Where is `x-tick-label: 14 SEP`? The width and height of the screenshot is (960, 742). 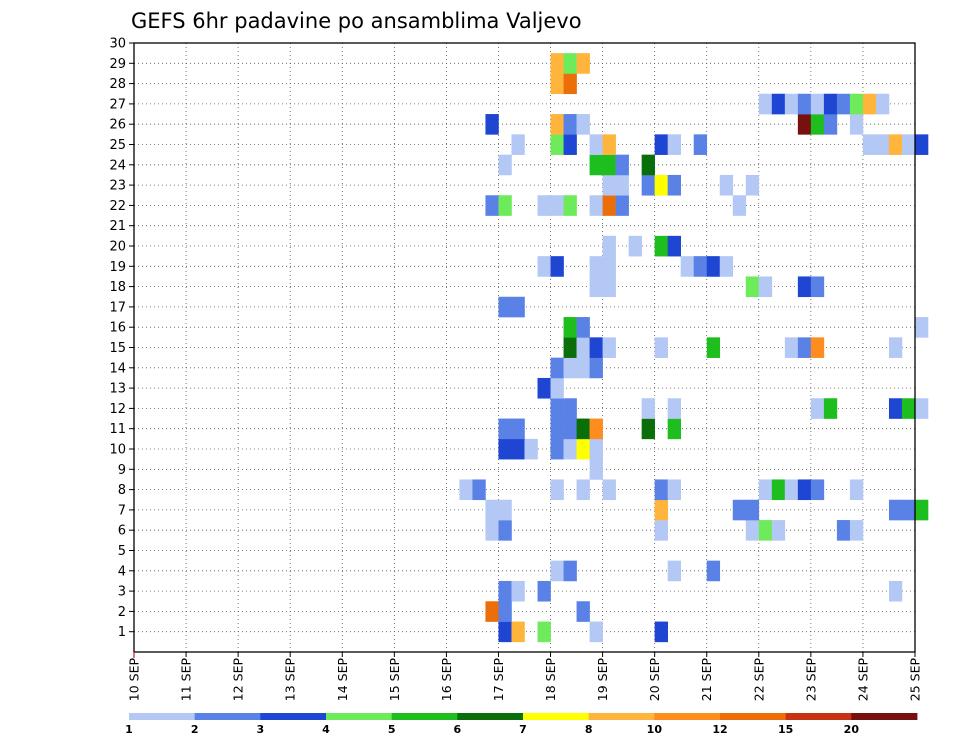 x-tick-label: 14 SEP is located at coordinates (342, 680).